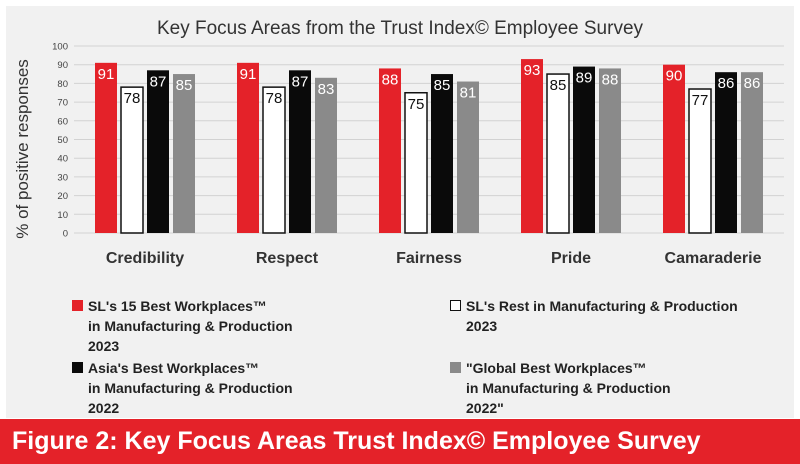 This screenshot has width=800, height=464. Describe the element at coordinates (62, 65) in the screenshot. I see `y-tick-label: 90` at that location.